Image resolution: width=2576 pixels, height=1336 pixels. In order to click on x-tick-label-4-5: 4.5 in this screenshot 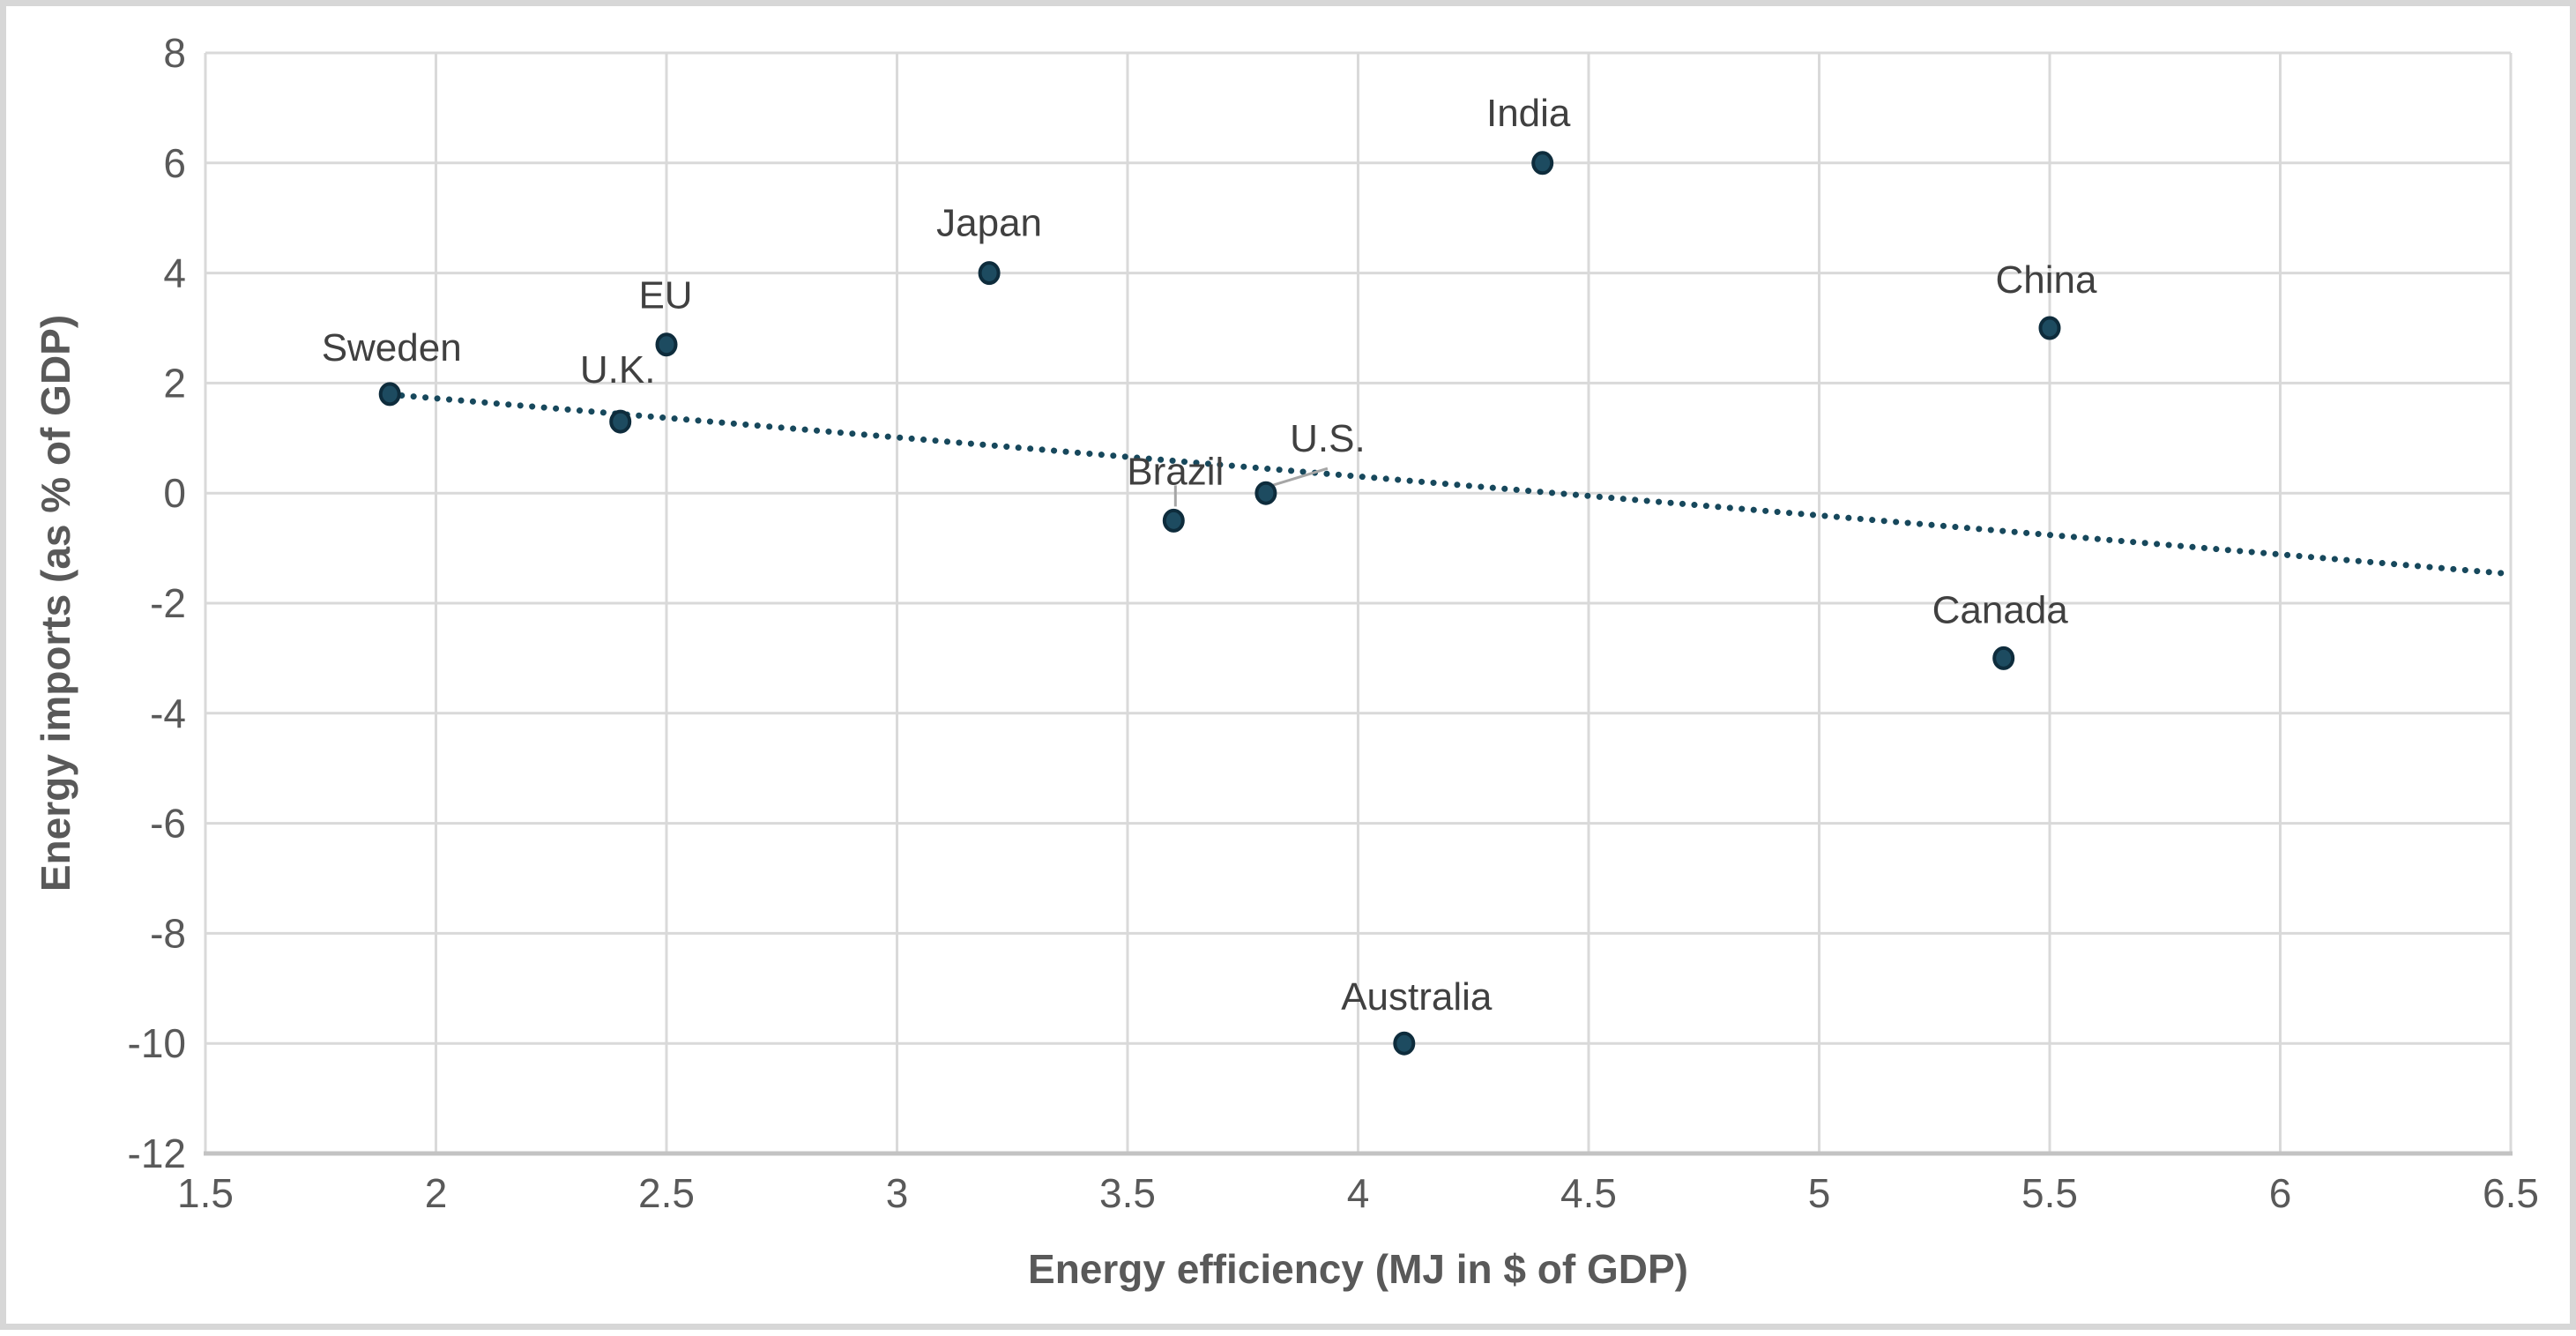, I will do `click(1589, 1193)`.